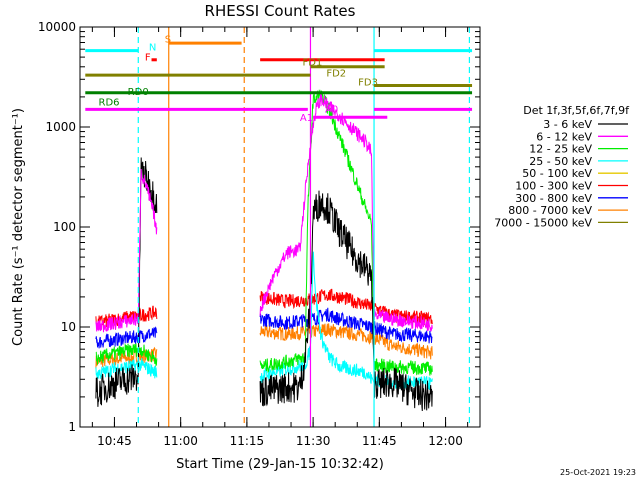 This screenshot has height=480, width=640. What do you see at coordinates (138, 92) in the screenshot?
I see `flag-label-6: RD0` at bounding box center [138, 92].